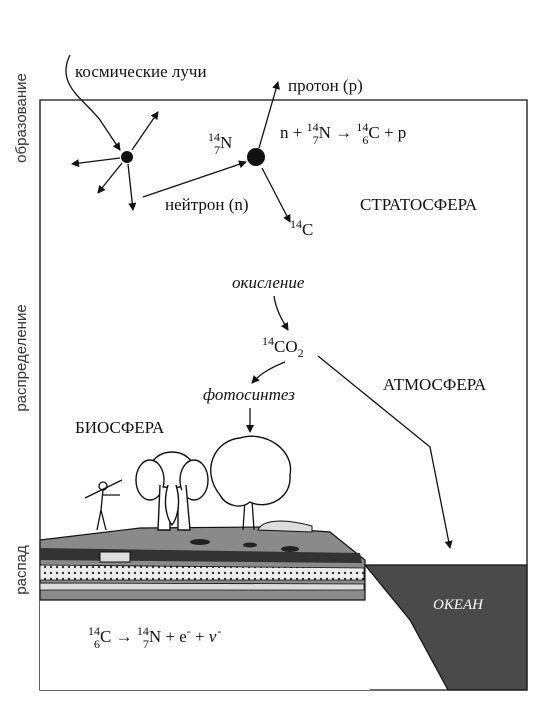 The image size is (551, 710). I want to click on decay-formula: + e, so click(174, 636).